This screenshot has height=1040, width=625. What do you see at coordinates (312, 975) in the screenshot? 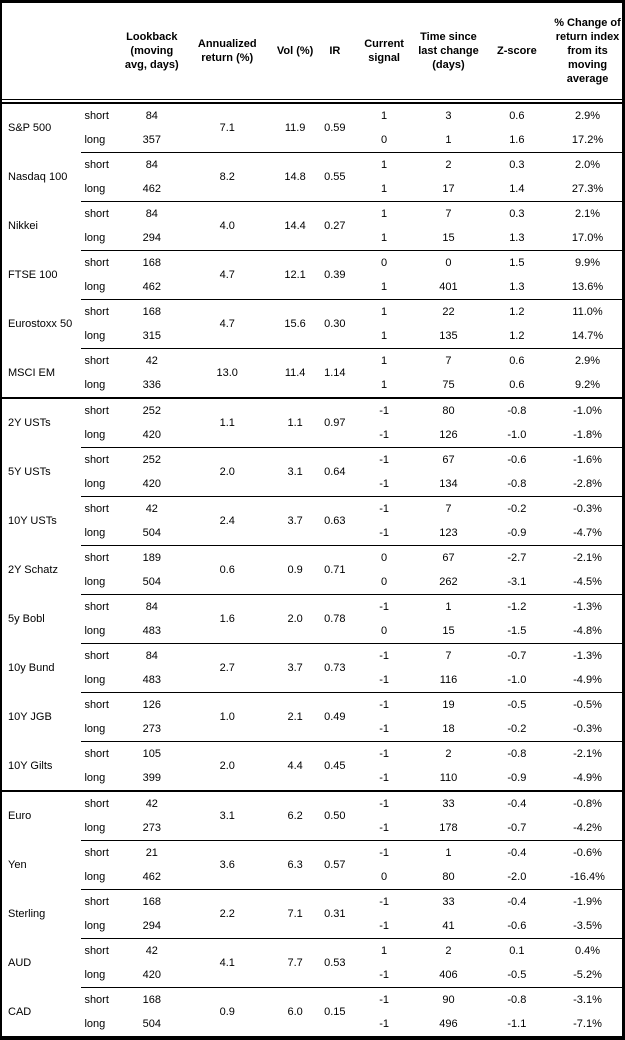
I see `table-row-long: long 420 -1 406 -0.5 -5.2%` at bounding box center [312, 975].